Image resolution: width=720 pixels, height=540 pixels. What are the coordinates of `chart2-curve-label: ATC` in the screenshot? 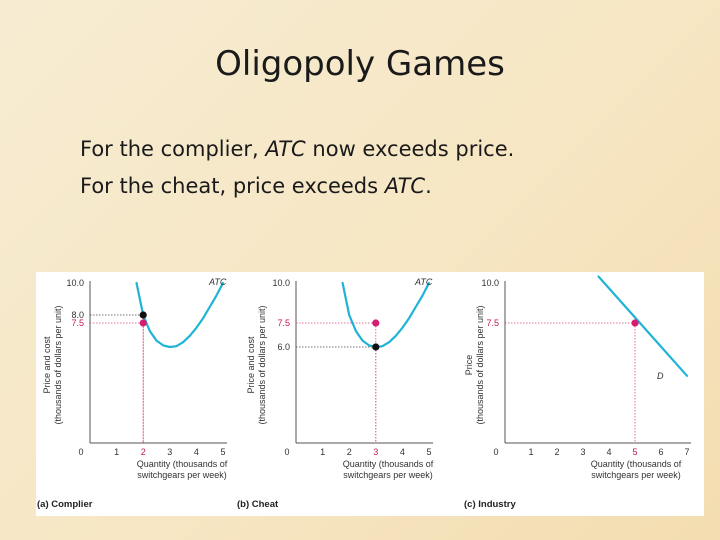 It's located at (423, 282).